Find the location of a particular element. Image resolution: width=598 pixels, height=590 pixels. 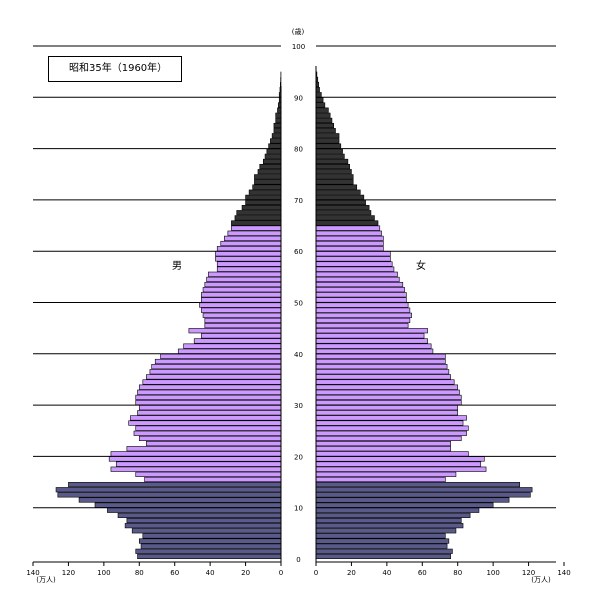

female-x-tick-label-40: 40 is located at coordinates (386, 573).